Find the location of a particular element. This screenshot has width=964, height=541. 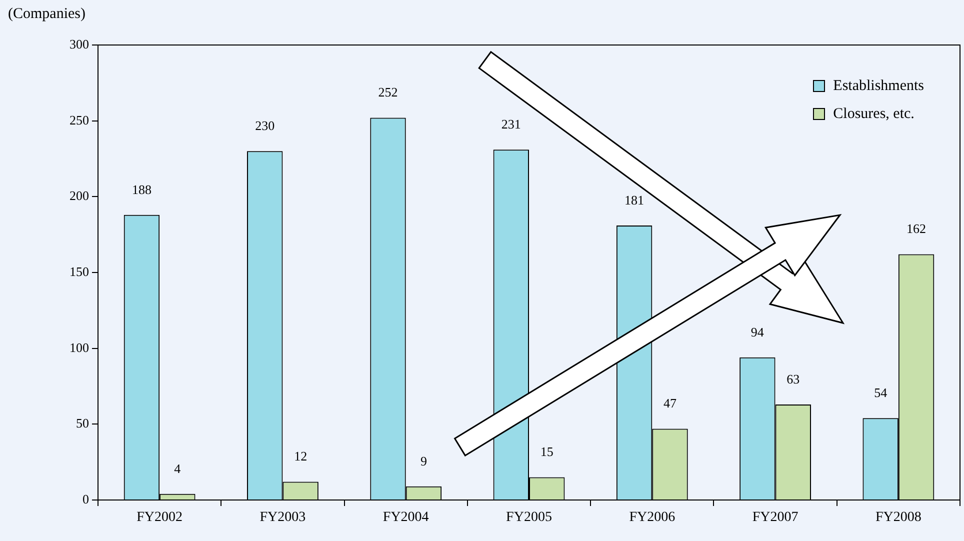

data-label: 181 is located at coordinates (634, 200).